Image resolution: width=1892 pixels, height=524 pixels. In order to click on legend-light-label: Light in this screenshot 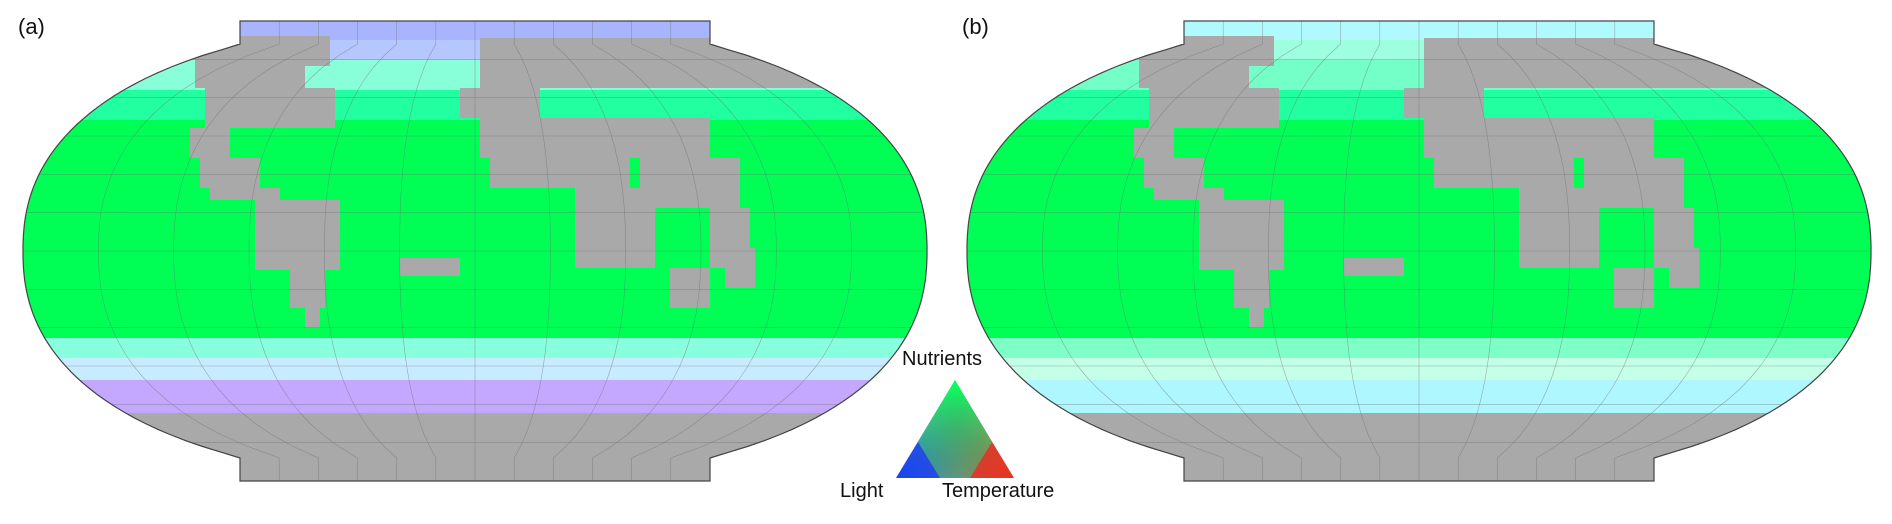, I will do `click(862, 491)`.